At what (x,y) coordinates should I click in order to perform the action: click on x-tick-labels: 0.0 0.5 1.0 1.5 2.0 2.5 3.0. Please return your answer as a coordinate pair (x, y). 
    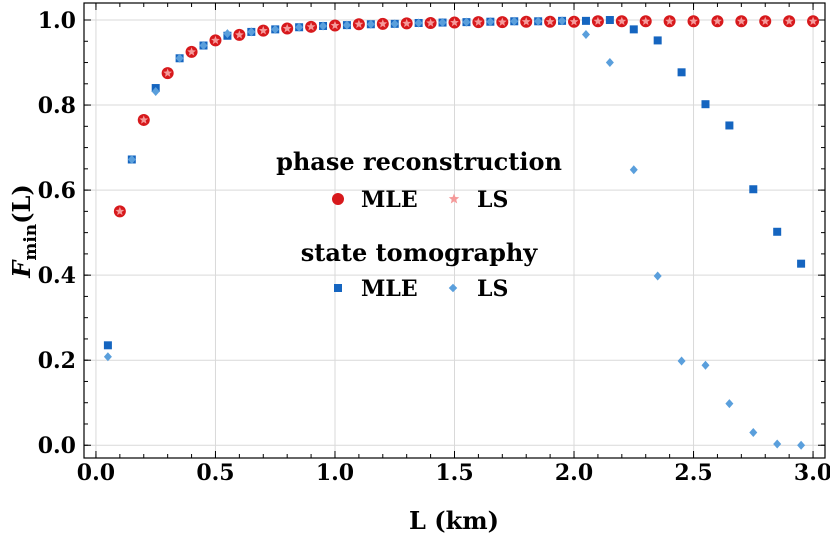
    Looking at the image, I should click on (453, 473).